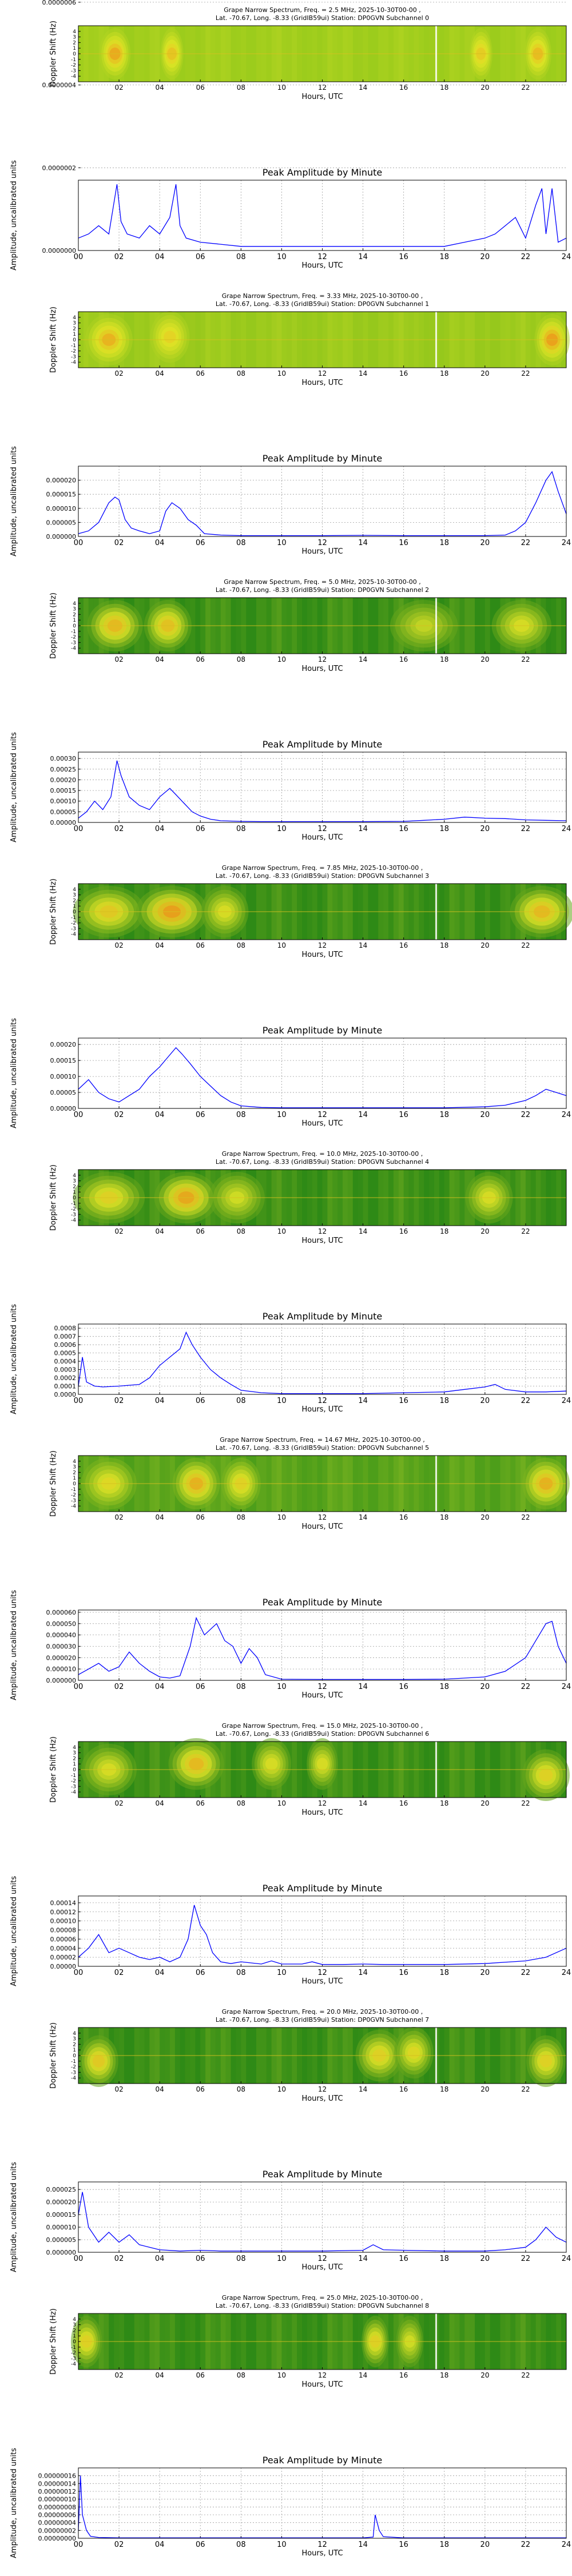 The height and width of the screenshot is (2576, 572). Describe the element at coordinates (323, 1602) in the screenshot. I see `line-chart-title: Peak Amplitude by Minute` at that location.